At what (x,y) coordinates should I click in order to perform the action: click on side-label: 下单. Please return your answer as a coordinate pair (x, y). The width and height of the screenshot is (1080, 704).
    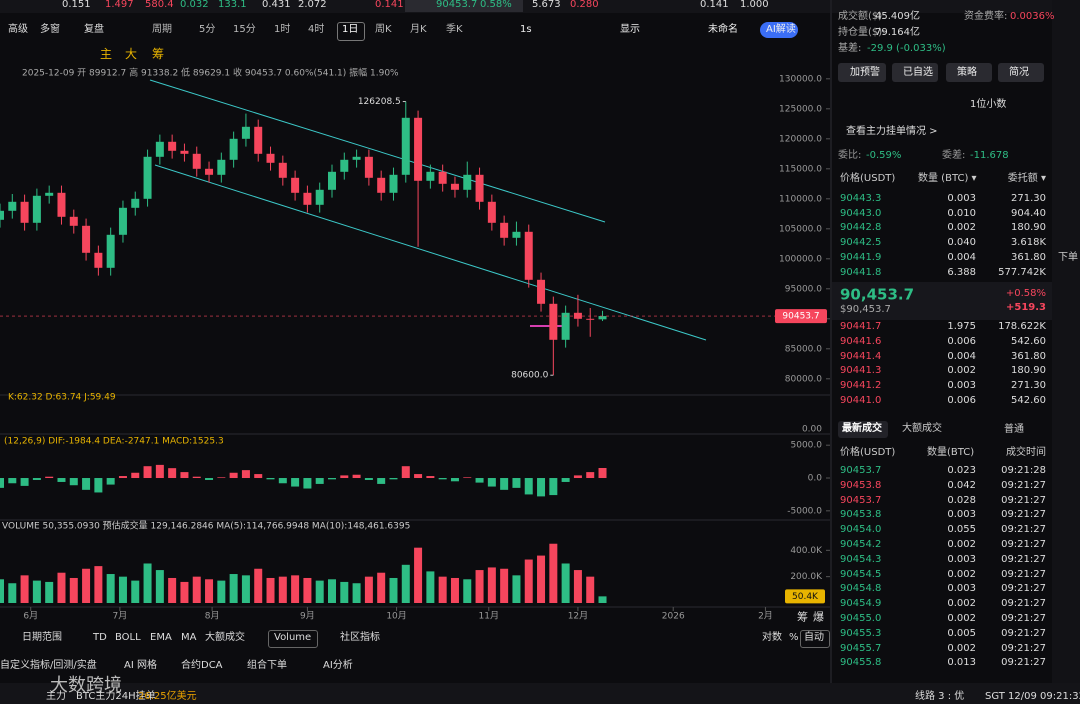
    Looking at the image, I should click on (1068, 257).